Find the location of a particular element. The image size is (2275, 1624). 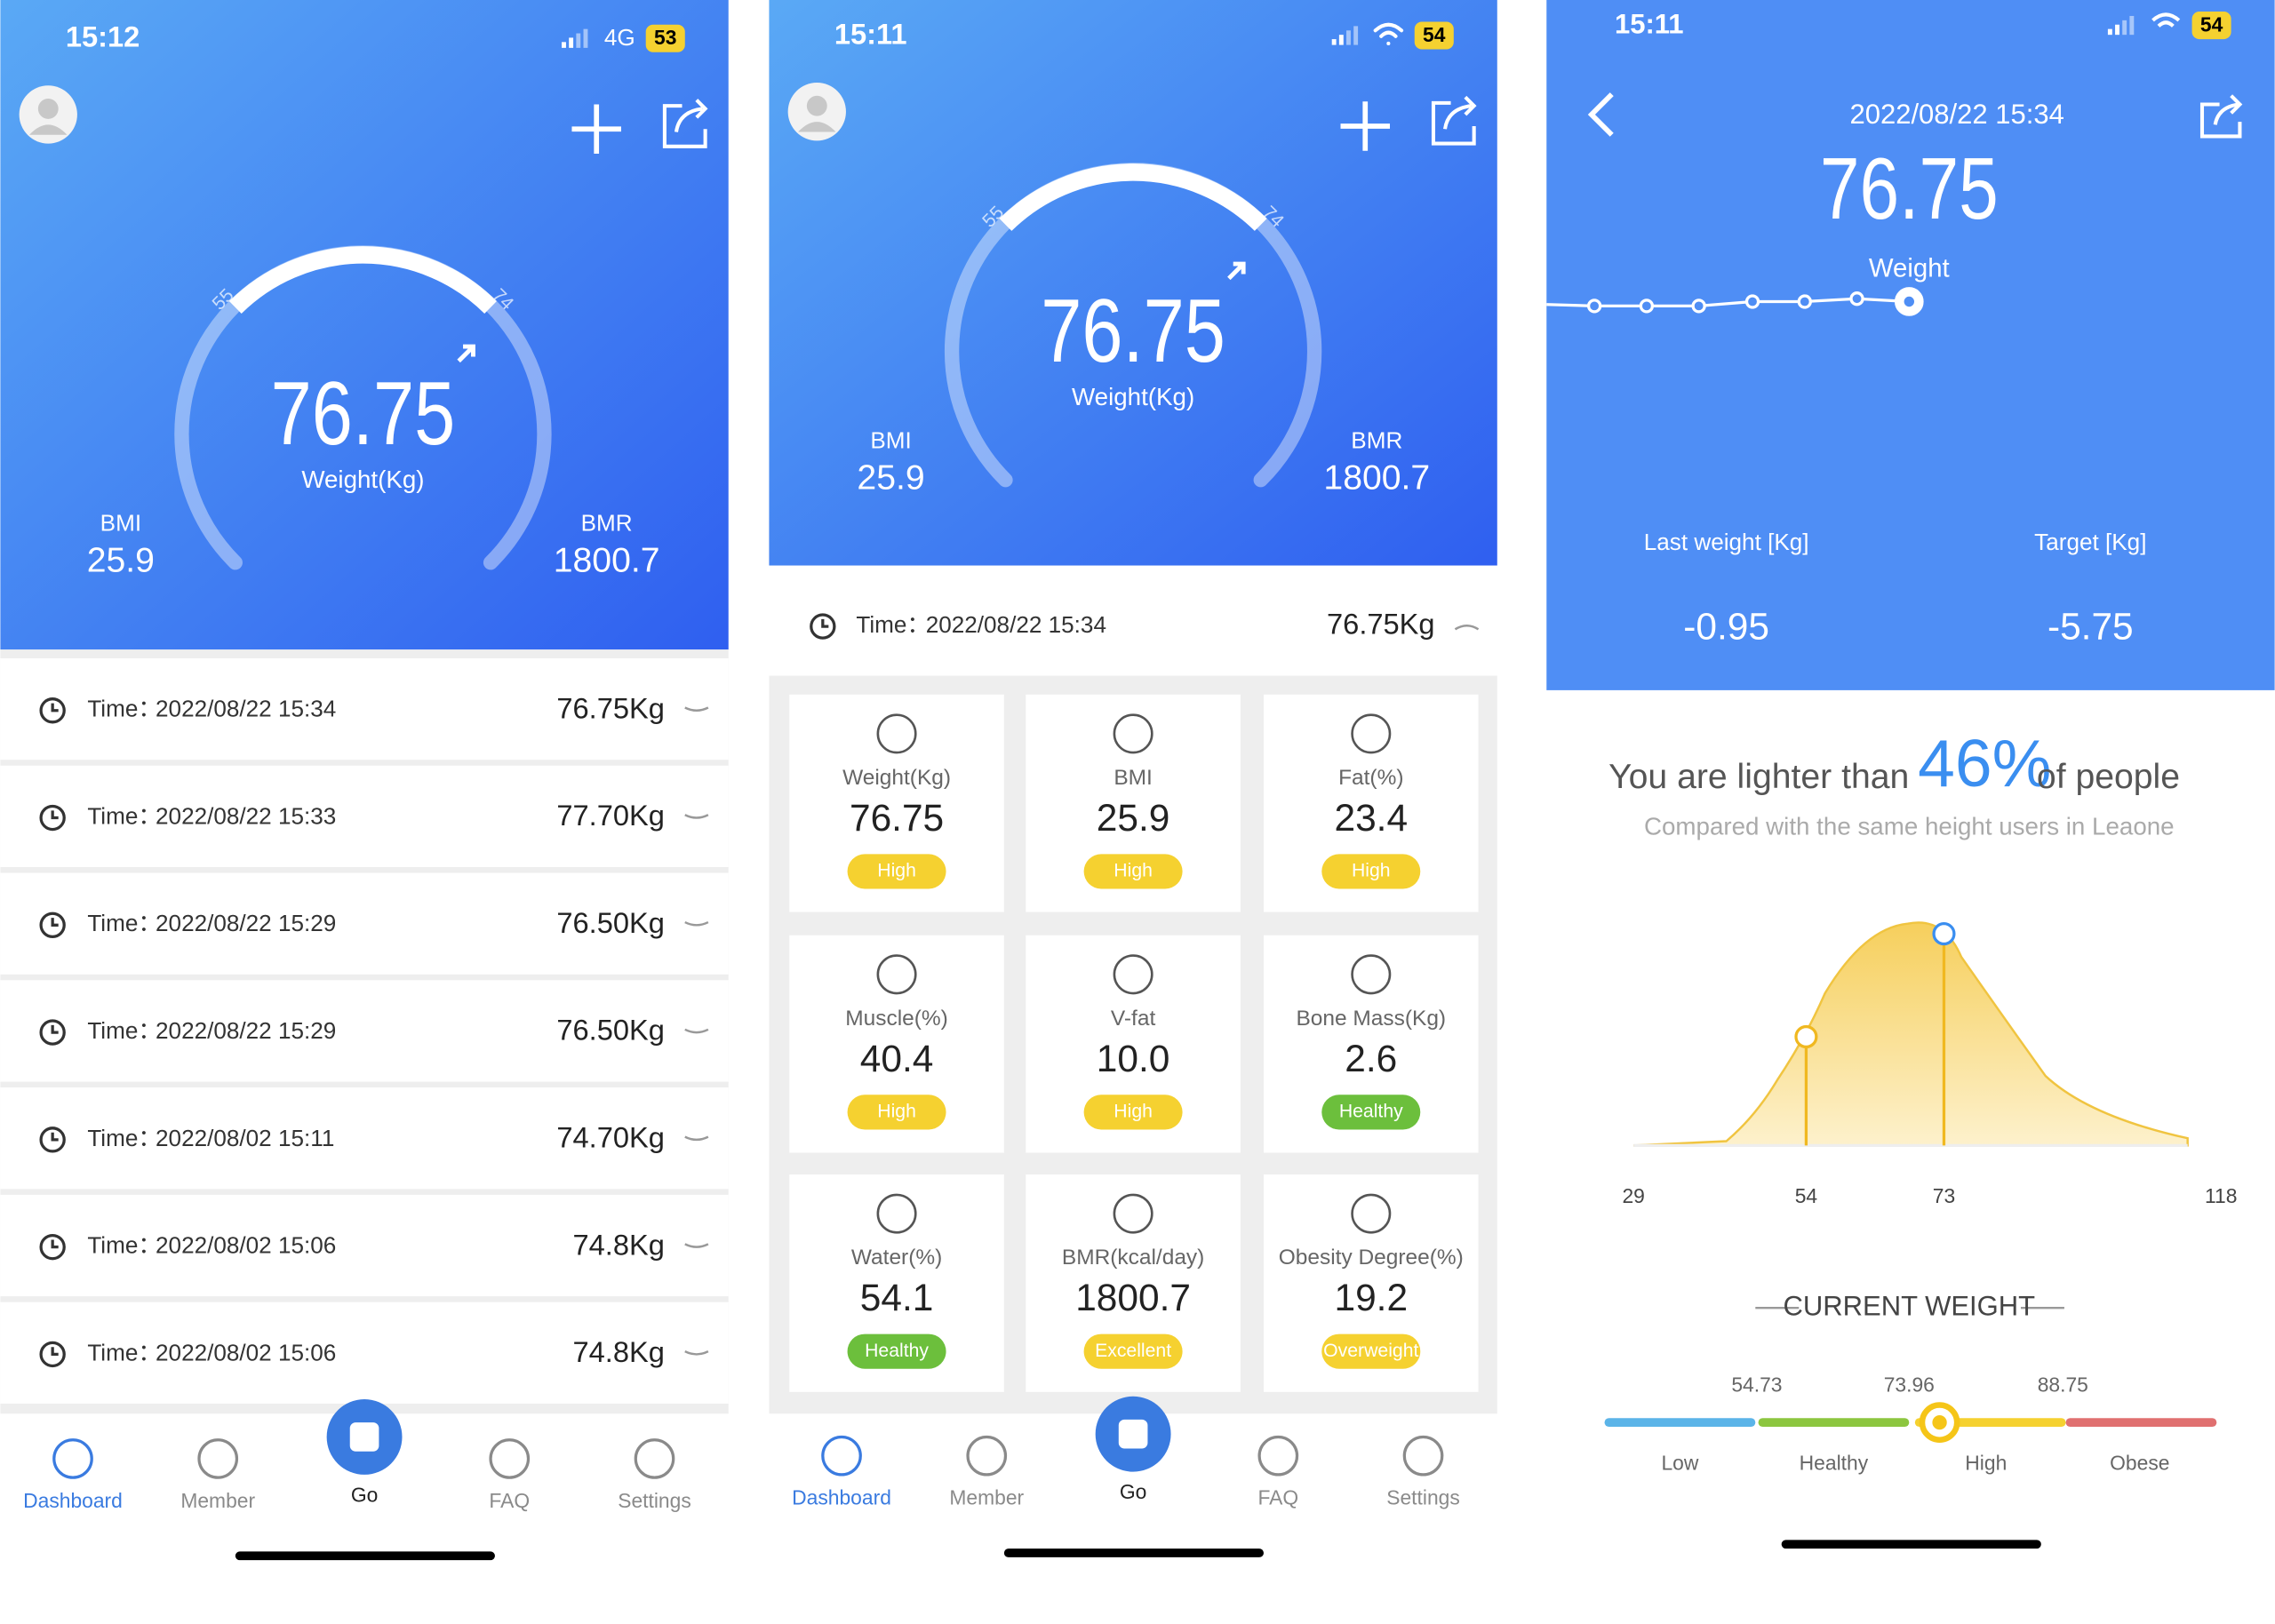

metric-value: 23.4 is located at coordinates (1371, 818).